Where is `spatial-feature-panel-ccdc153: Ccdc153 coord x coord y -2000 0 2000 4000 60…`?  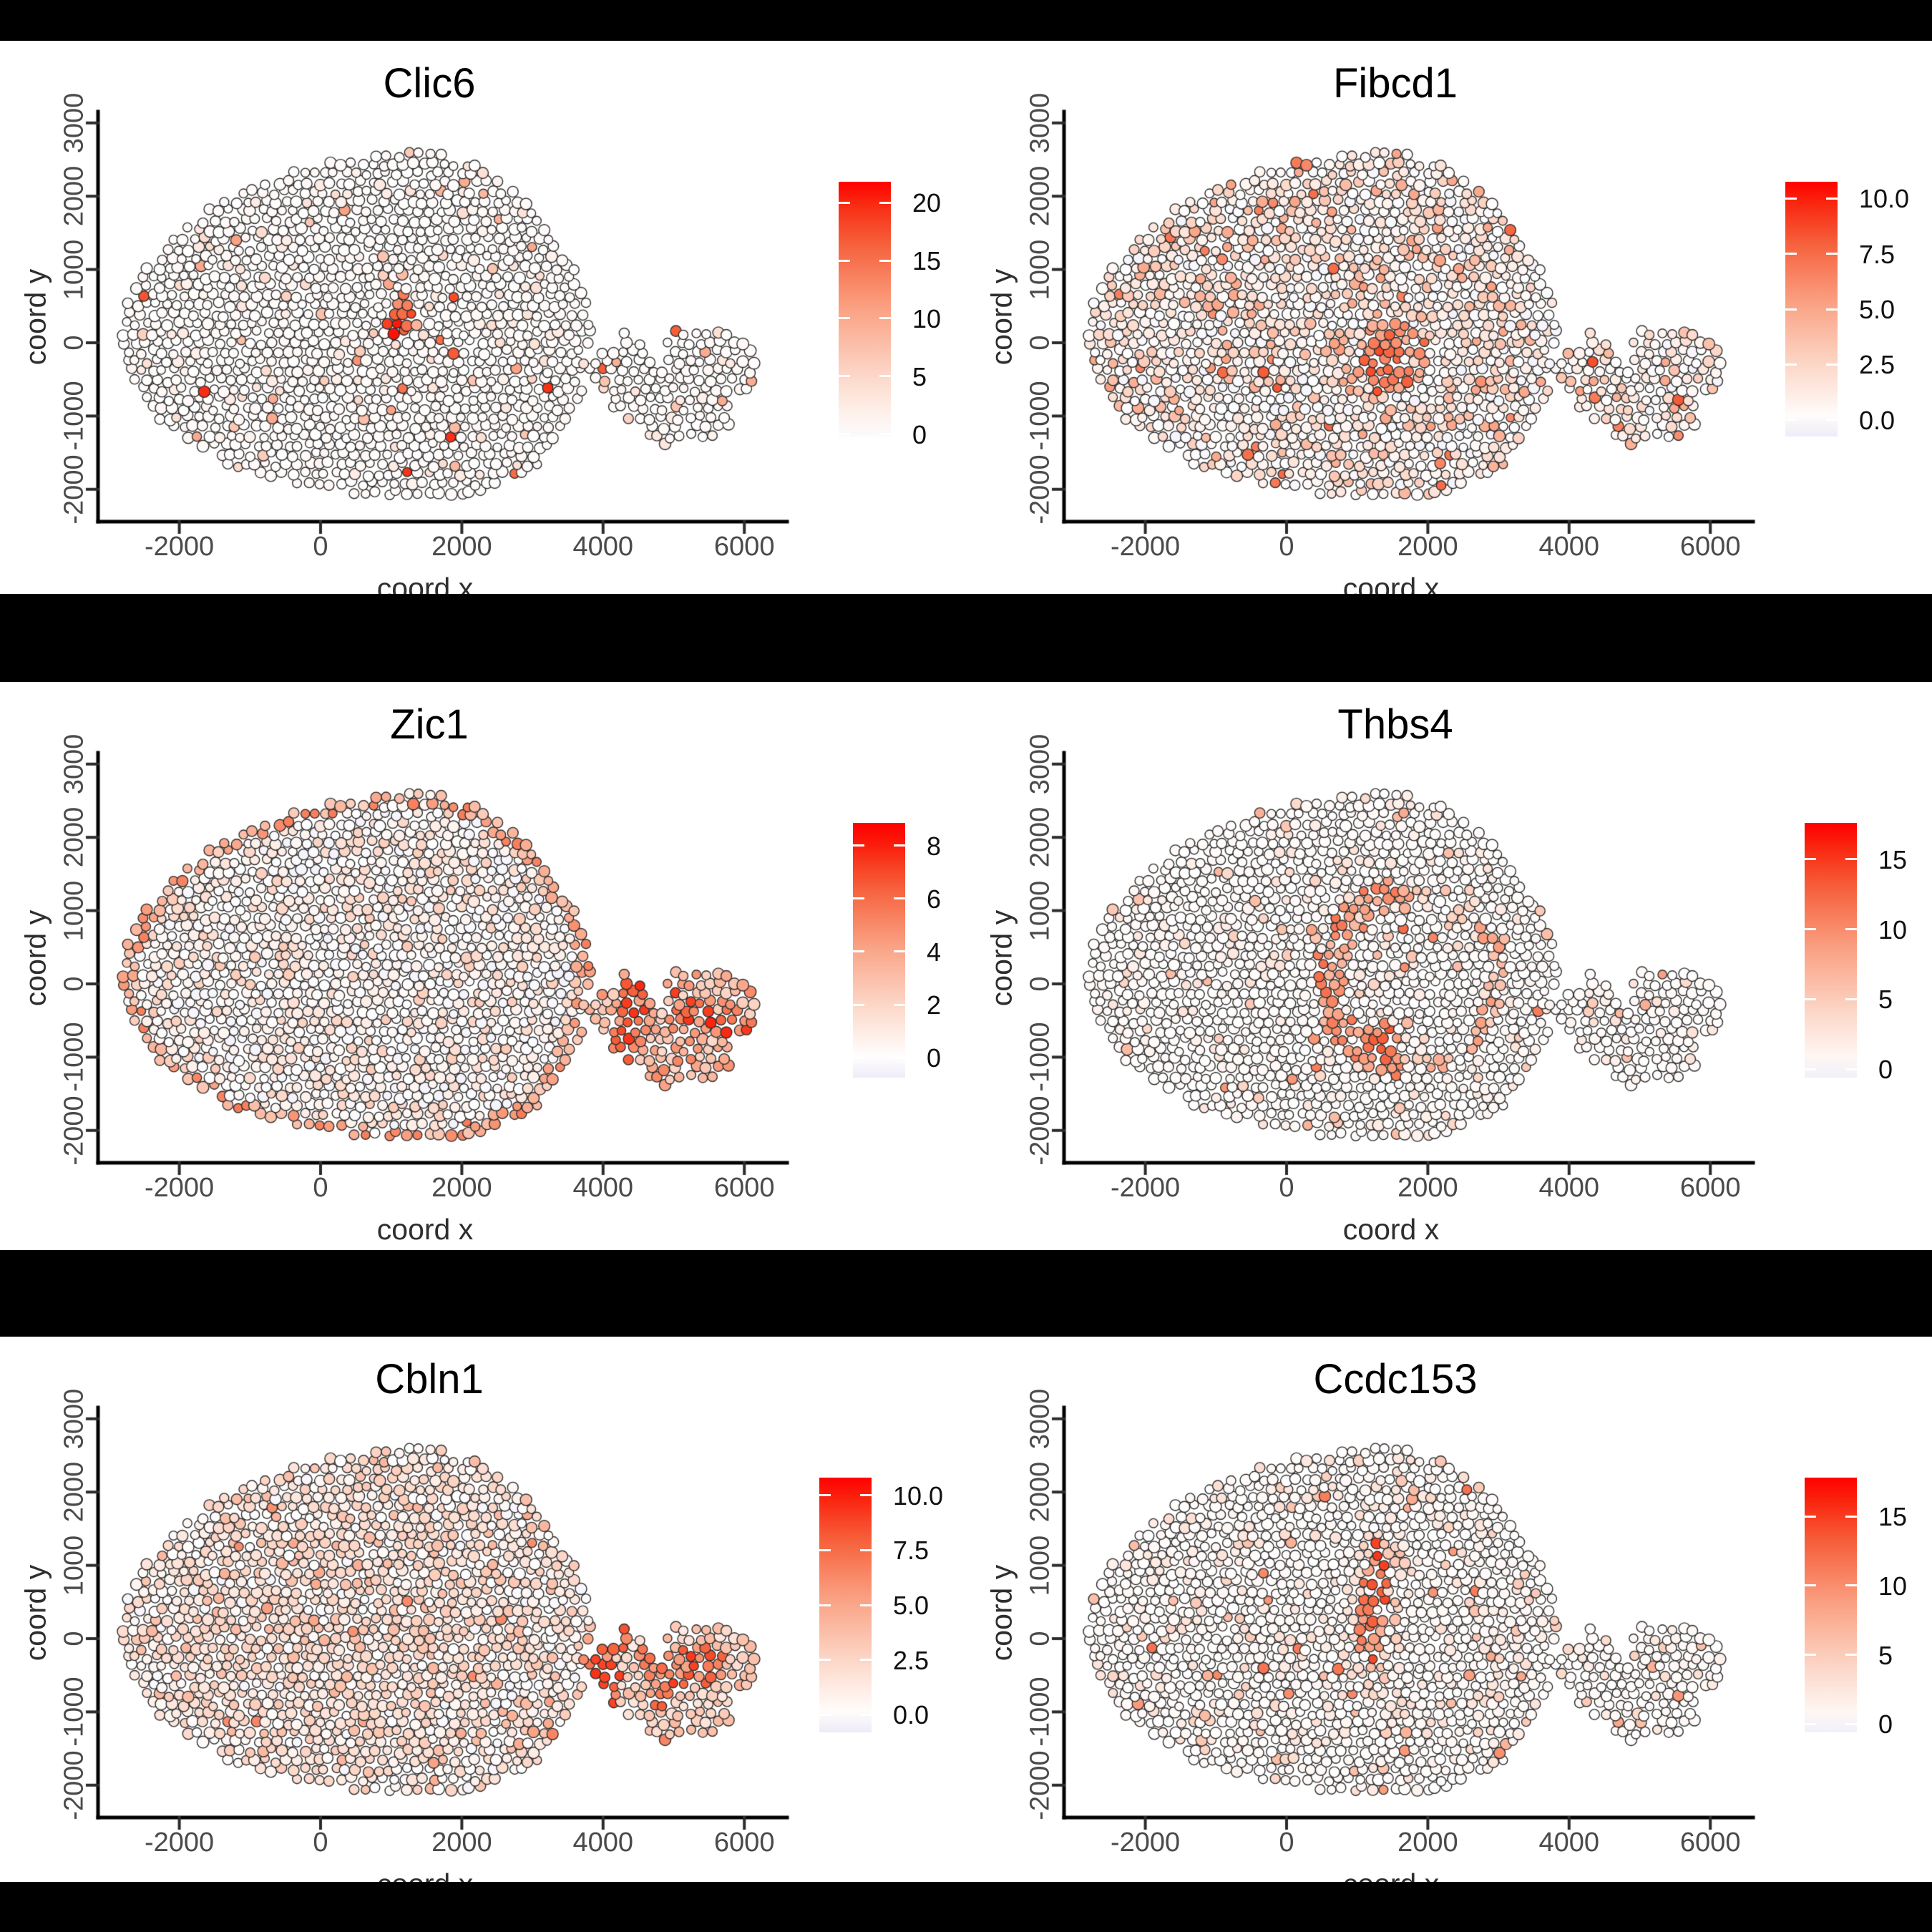 spatial-feature-panel-ccdc153: Ccdc153 coord x coord y -2000 0 2000 4000 60… is located at coordinates (1449, 1609).